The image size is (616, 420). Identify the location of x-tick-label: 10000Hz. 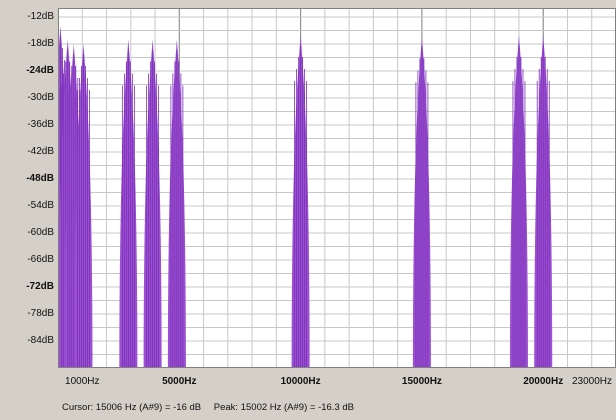
(300, 381).